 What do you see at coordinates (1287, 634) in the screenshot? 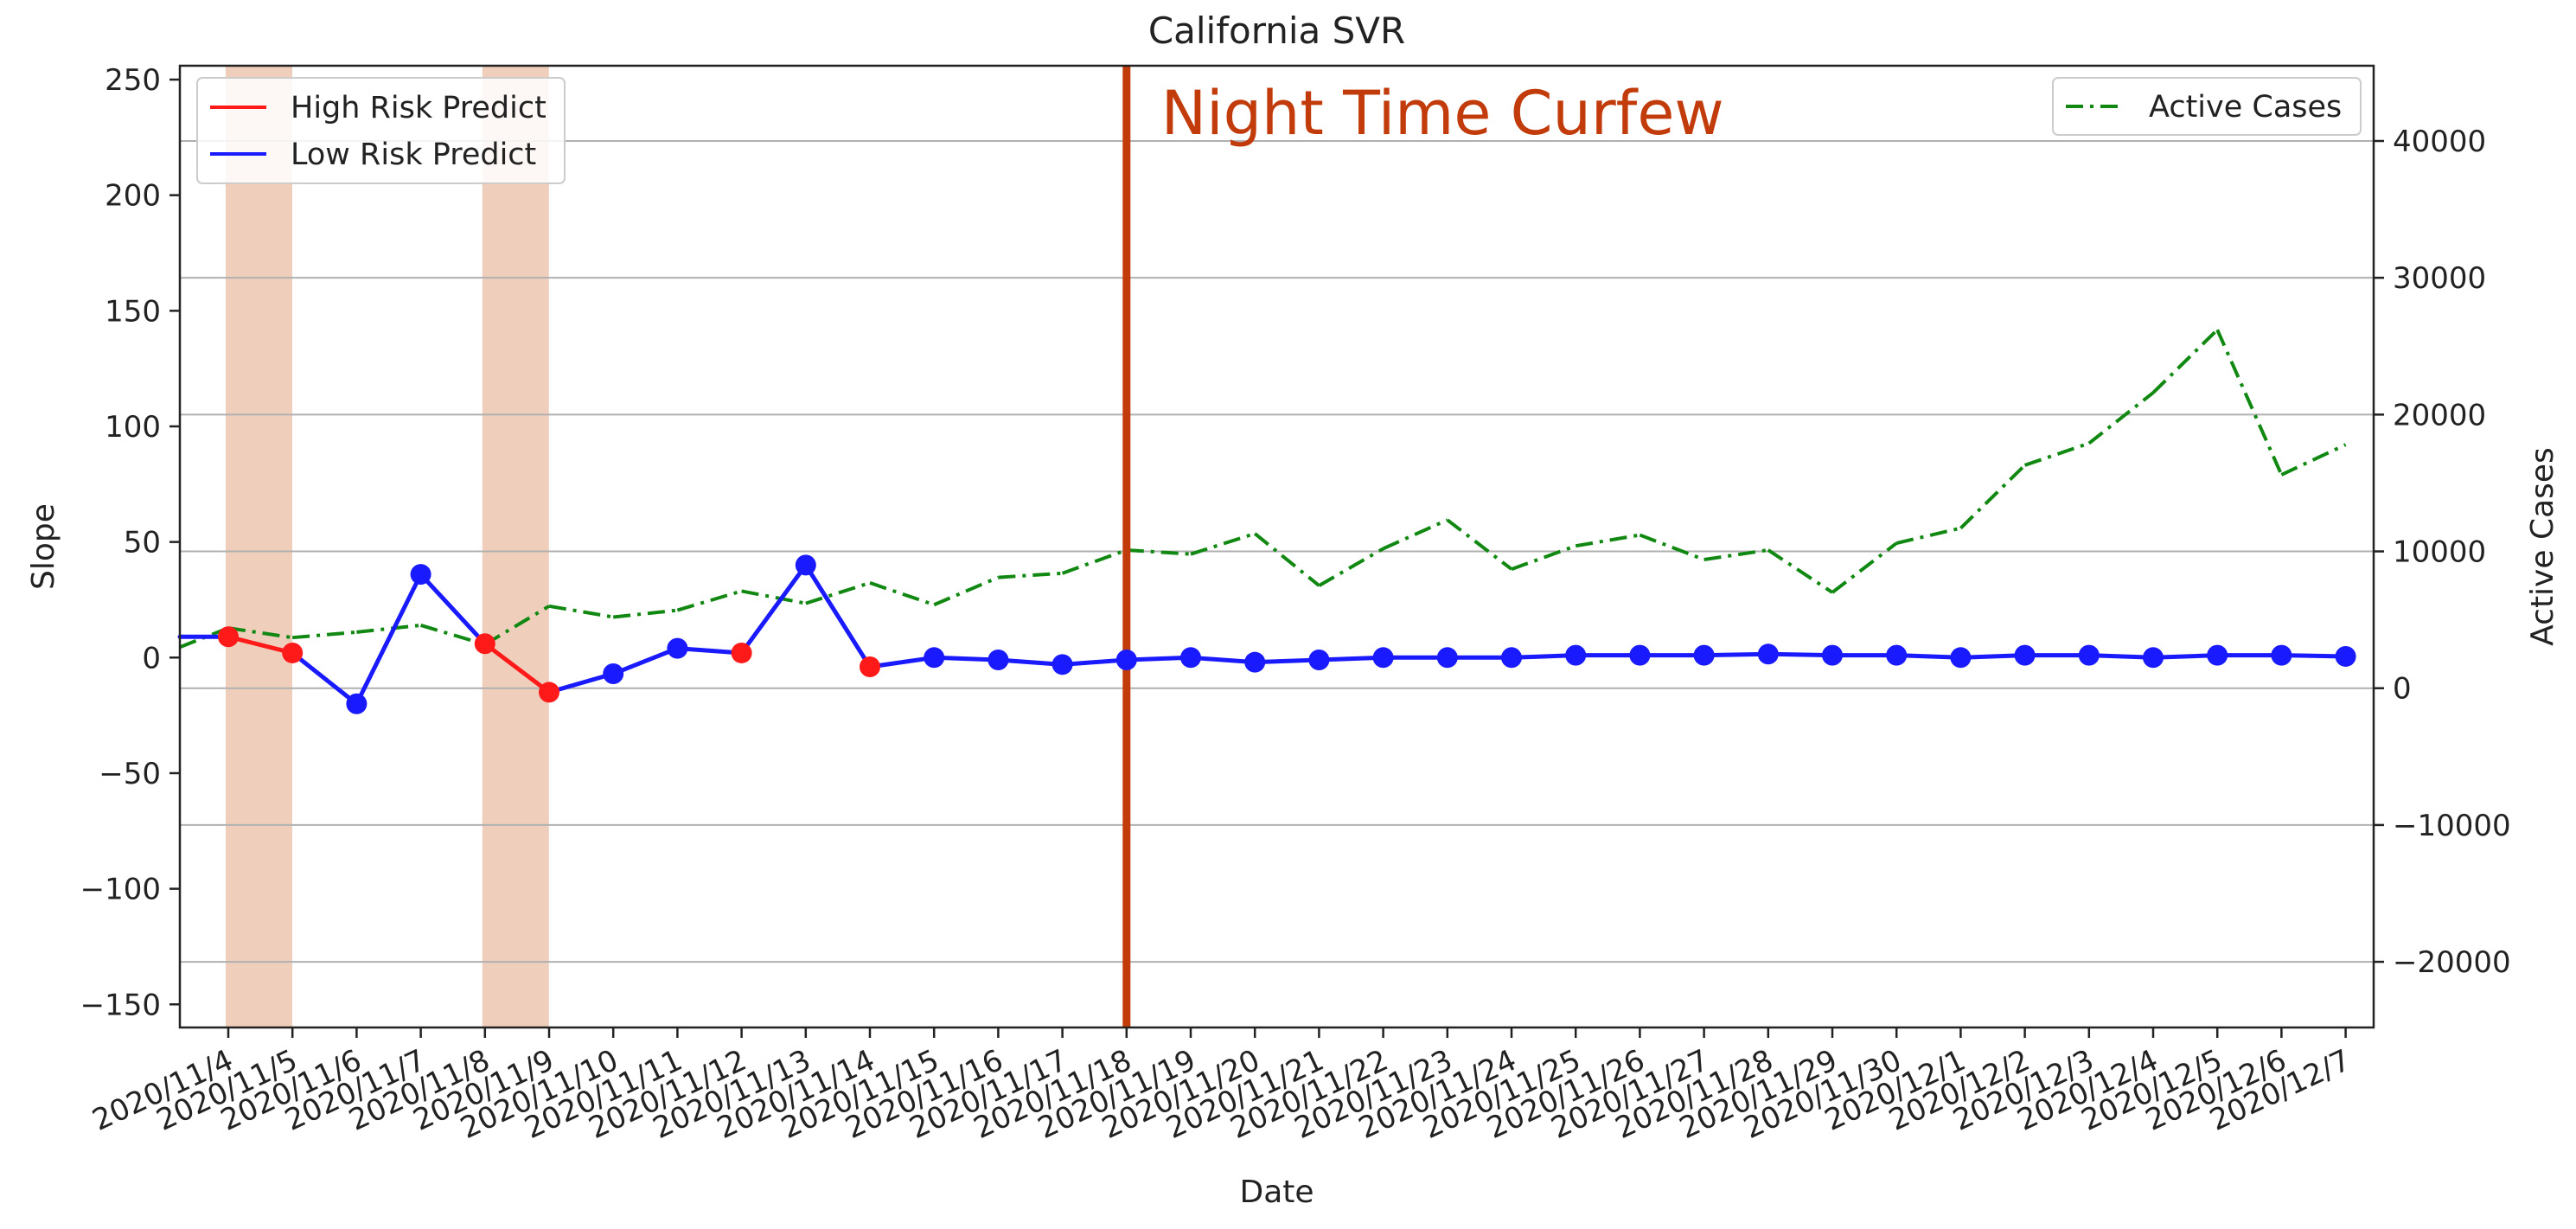
I see `slope-points` at bounding box center [1287, 634].